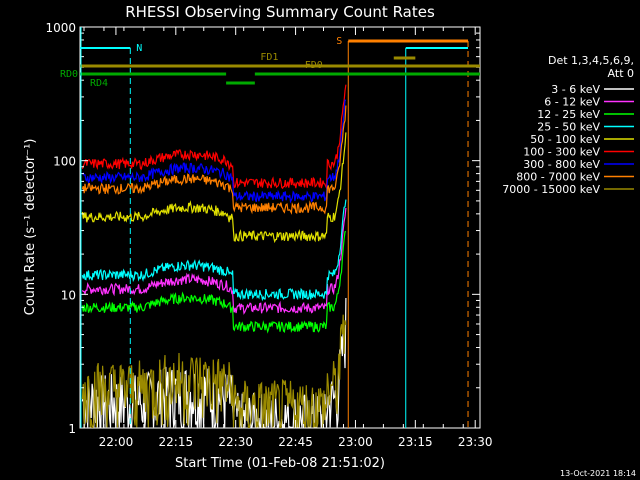 This screenshot has width=640, height=480. Describe the element at coordinates (295, 442) in the screenshot. I see `x-tick-label: 22:45` at that location.